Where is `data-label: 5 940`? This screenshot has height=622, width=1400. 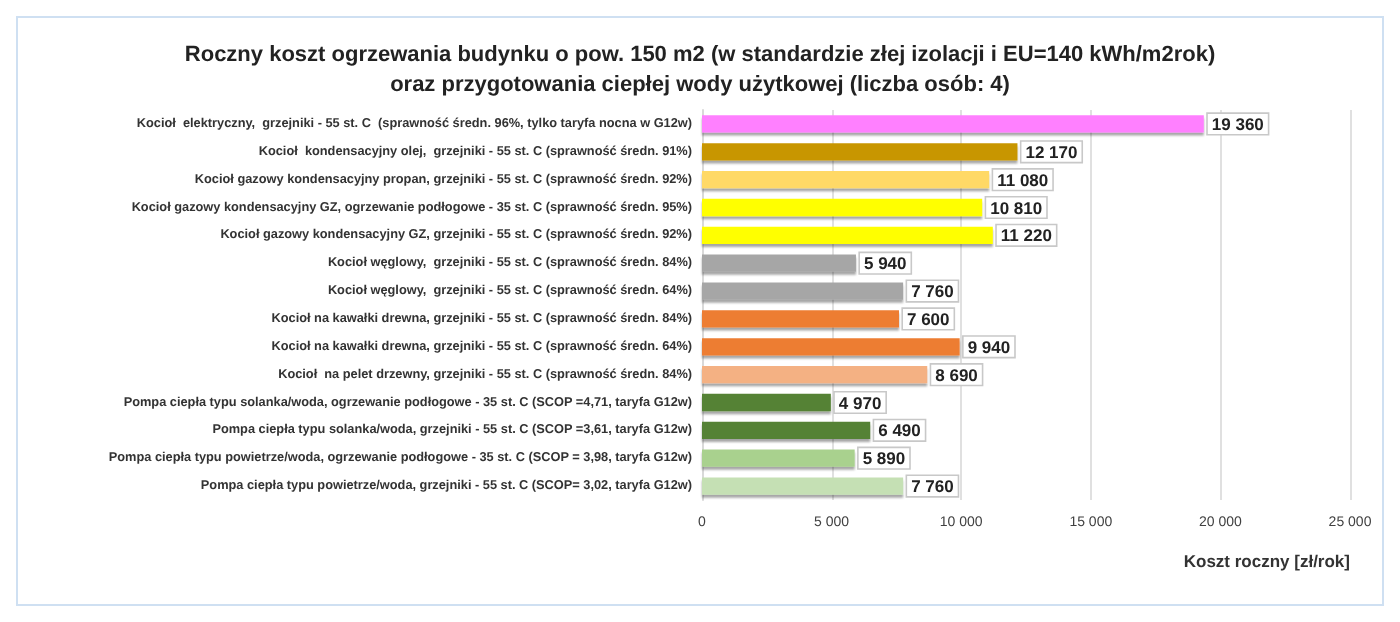 data-label: 5 940 is located at coordinates (885, 263).